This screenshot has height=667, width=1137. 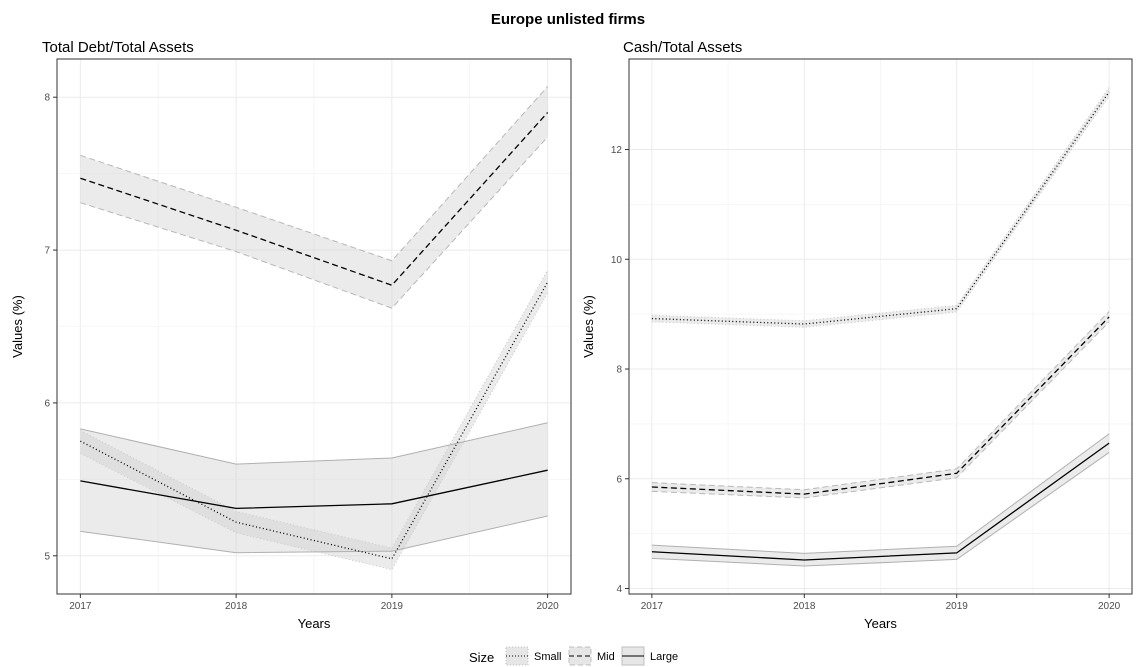 What do you see at coordinates (47, 556) in the screenshot?
I see `y-tick-label: 5` at bounding box center [47, 556].